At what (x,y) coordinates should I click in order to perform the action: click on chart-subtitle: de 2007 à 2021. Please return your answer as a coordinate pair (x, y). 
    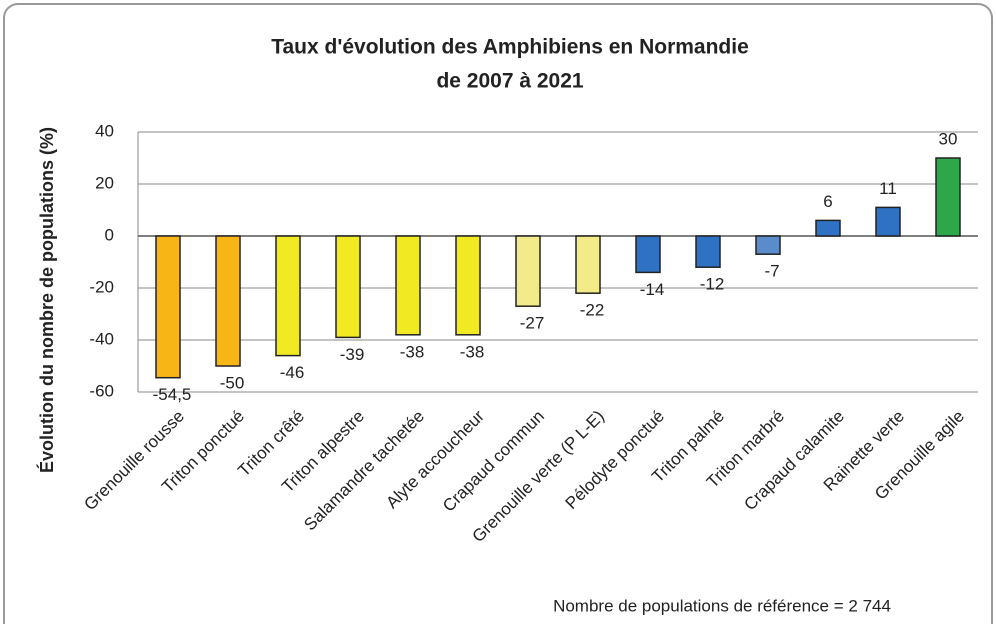
    Looking at the image, I should click on (509, 81).